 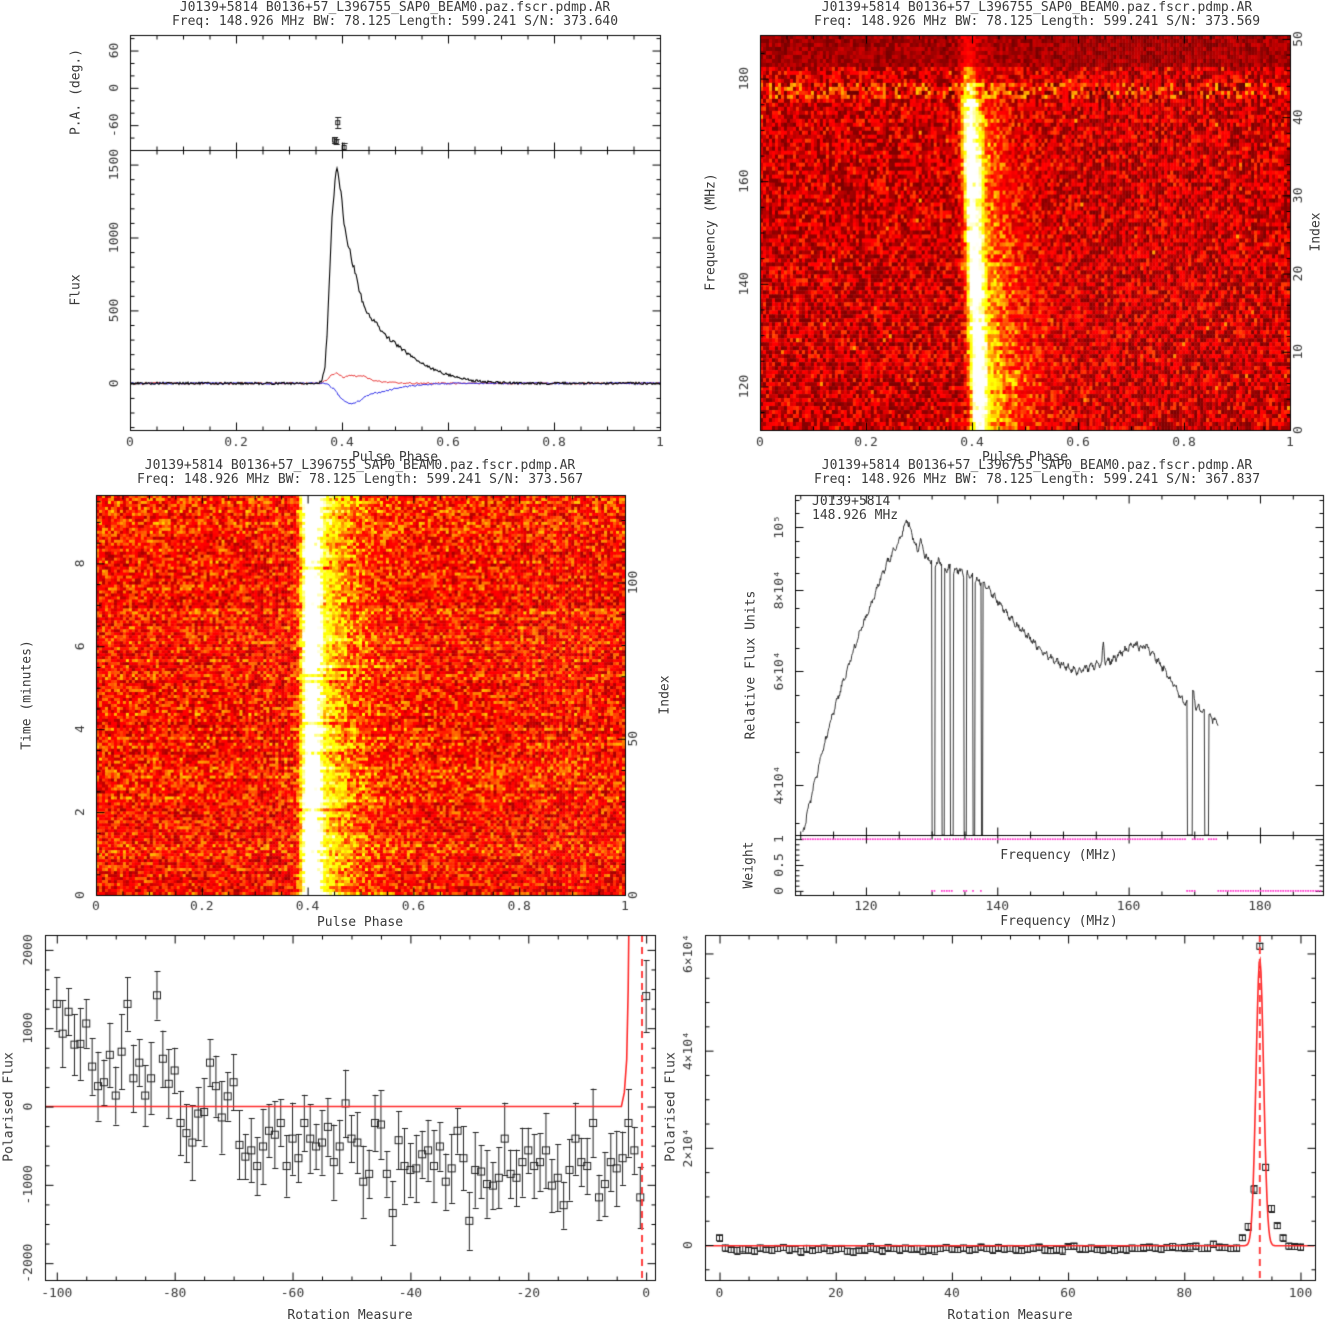 What do you see at coordinates (1010, 1315) in the screenshot?
I see `rm-pos-xaxis-label: Rotation Measure` at bounding box center [1010, 1315].